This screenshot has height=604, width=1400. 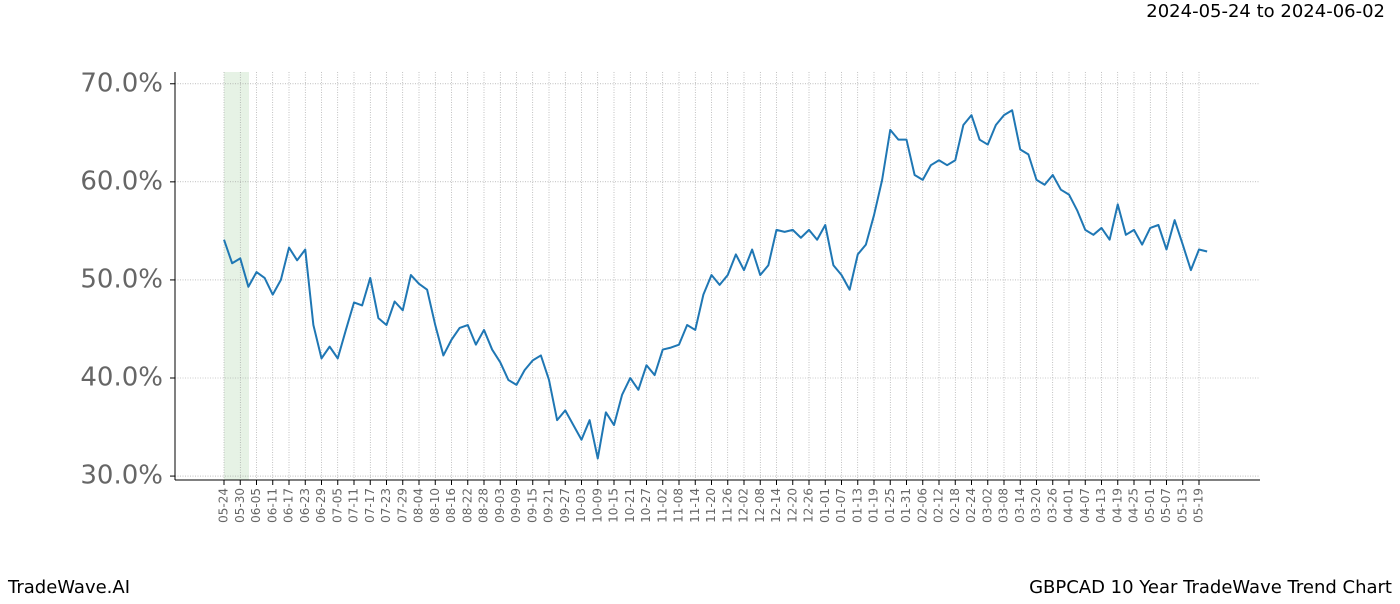 I want to click on x-tick-label: 12-14, so click(x=776, y=505).